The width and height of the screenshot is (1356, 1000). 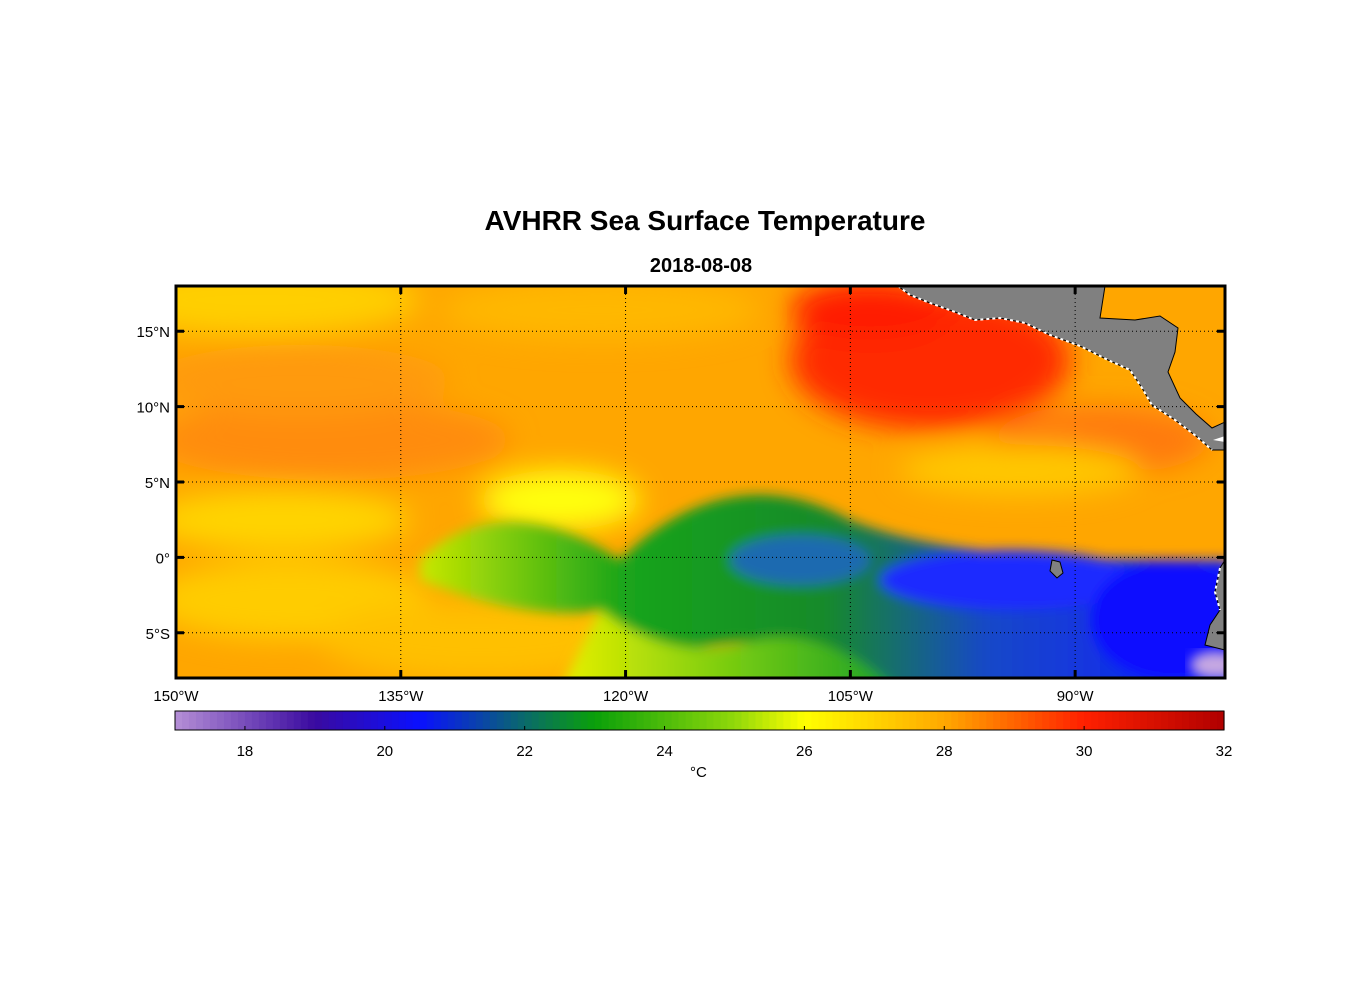 I want to click on lon-label: 120°W, so click(x=626, y=696).